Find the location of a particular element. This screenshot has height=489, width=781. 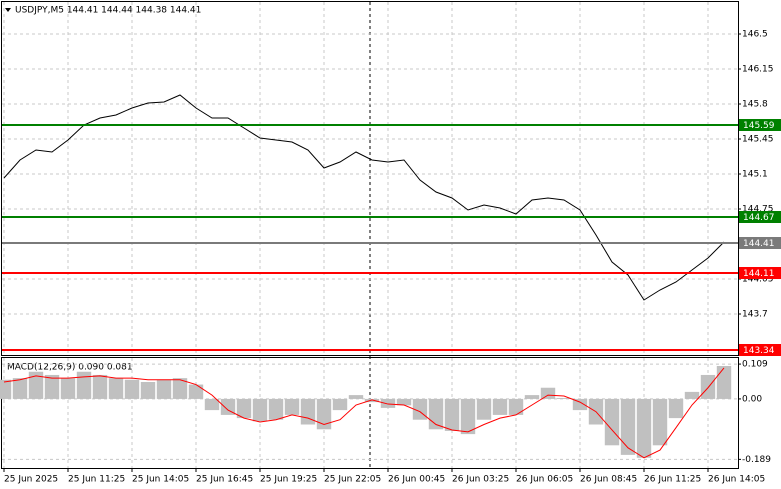

level-label: 144.67 is located at coordinates (759, 218).